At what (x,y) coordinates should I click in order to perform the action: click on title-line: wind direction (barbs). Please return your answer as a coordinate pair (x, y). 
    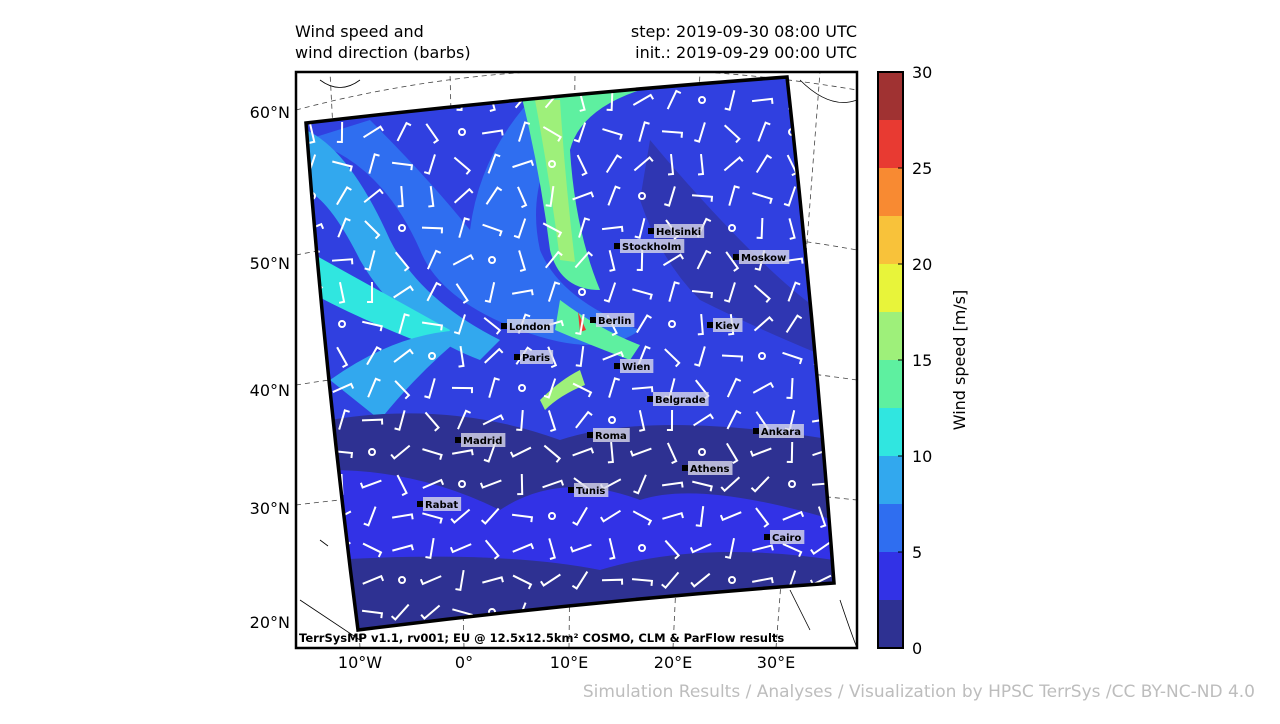
    Looking at the image, I should click on (383, 52).